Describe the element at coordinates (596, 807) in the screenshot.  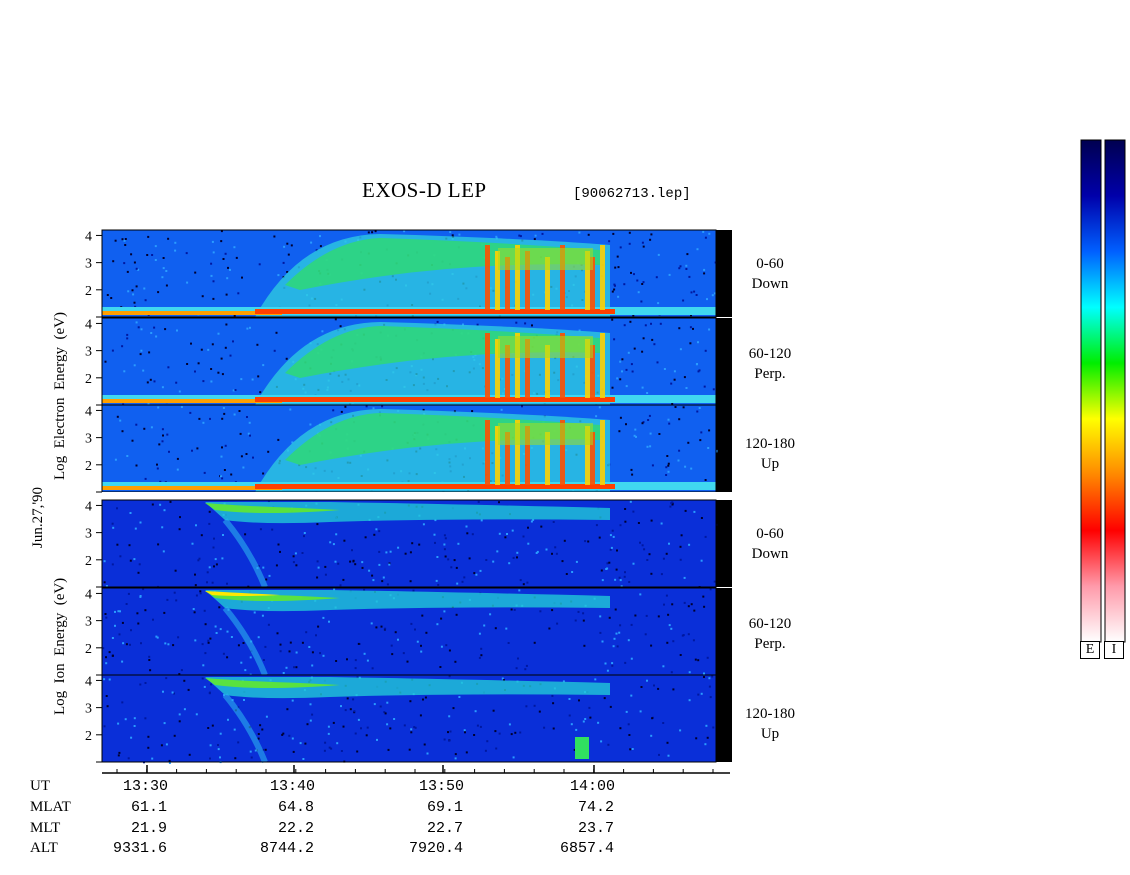
I see `orbit-value: 74.2` at that location.